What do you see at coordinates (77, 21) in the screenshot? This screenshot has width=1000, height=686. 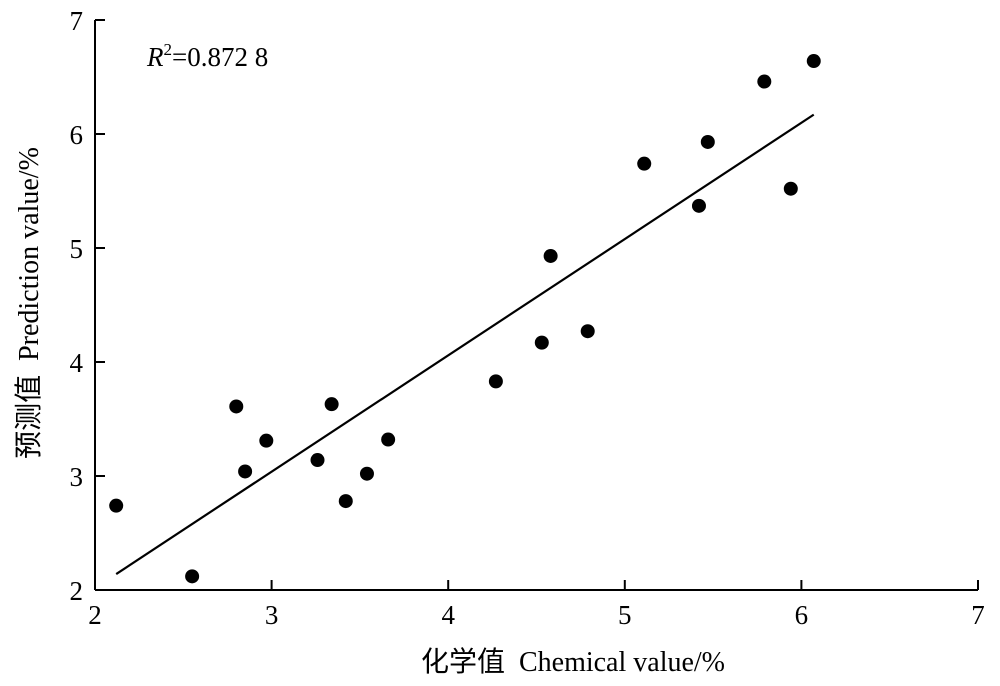 I see `y-tick-label: 7` at bounding box center [77, 21].